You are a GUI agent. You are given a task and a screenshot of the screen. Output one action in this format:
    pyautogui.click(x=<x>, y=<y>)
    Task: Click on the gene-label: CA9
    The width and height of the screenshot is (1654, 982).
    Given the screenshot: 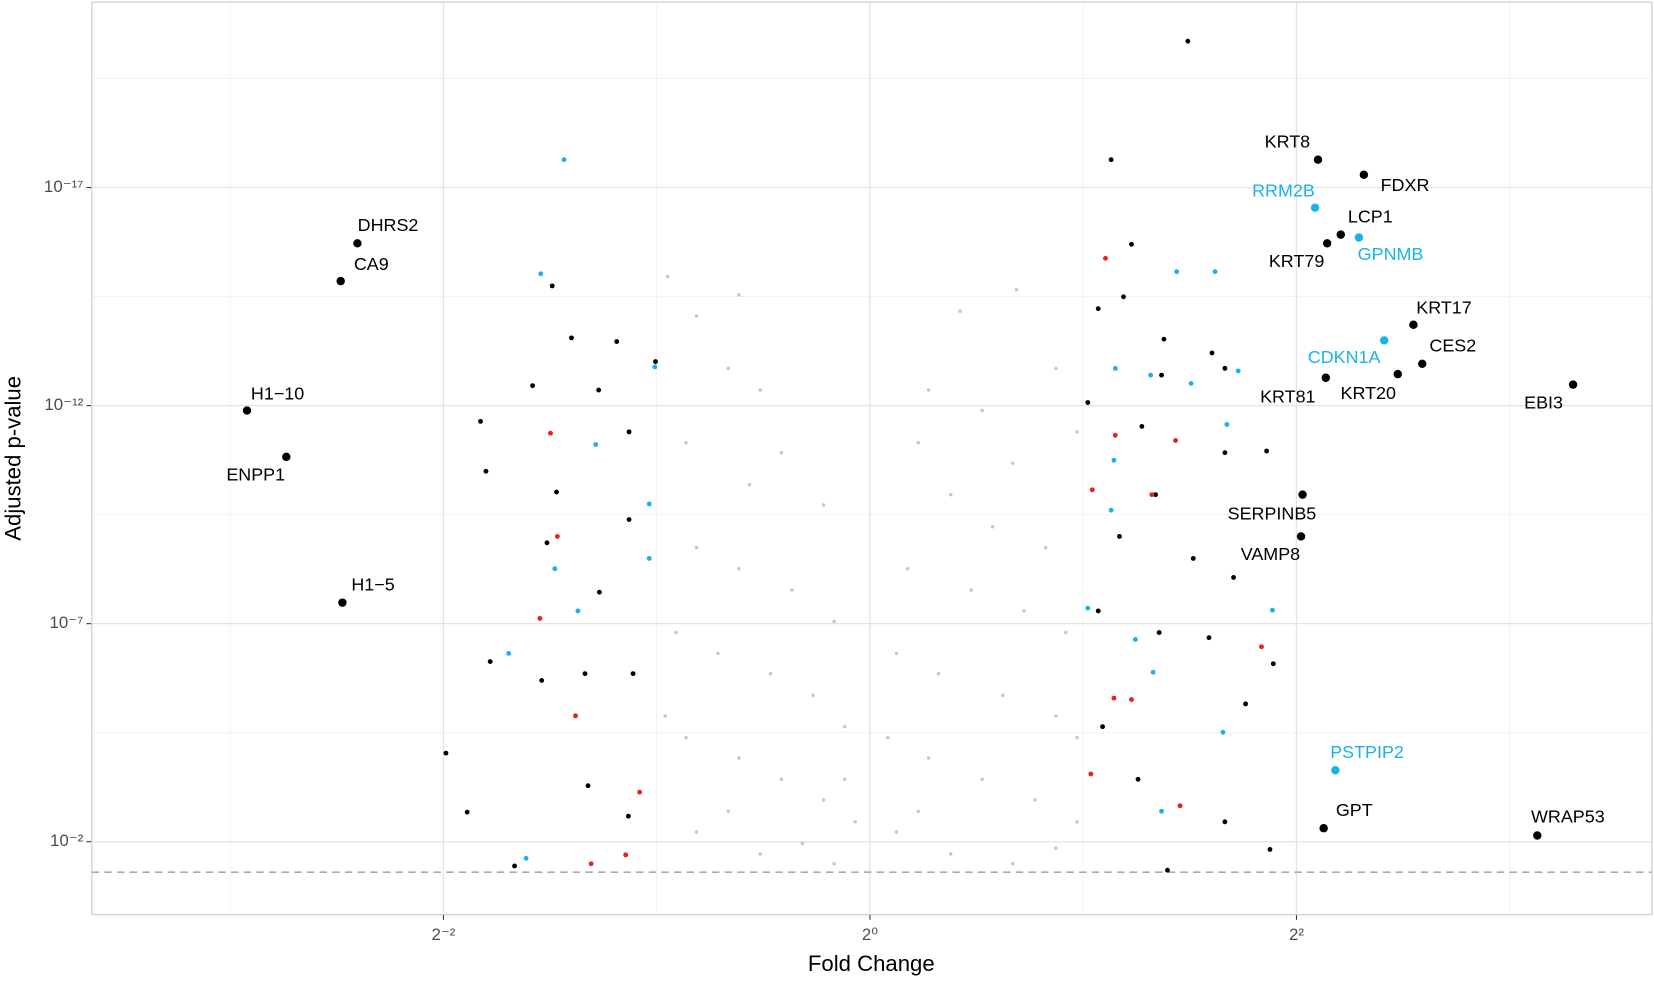 What is the action you would take?
    pyautogui.click(x=371, y=264)
    